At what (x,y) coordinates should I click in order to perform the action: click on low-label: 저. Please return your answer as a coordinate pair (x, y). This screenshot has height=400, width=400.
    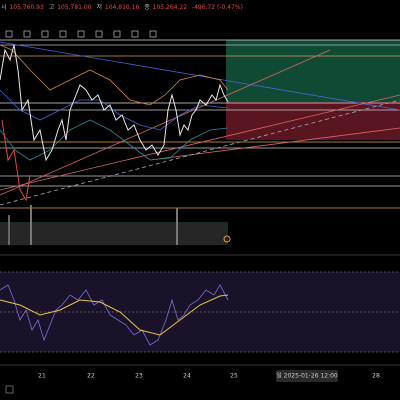
    Looking at the image, I should click on (99, 7).